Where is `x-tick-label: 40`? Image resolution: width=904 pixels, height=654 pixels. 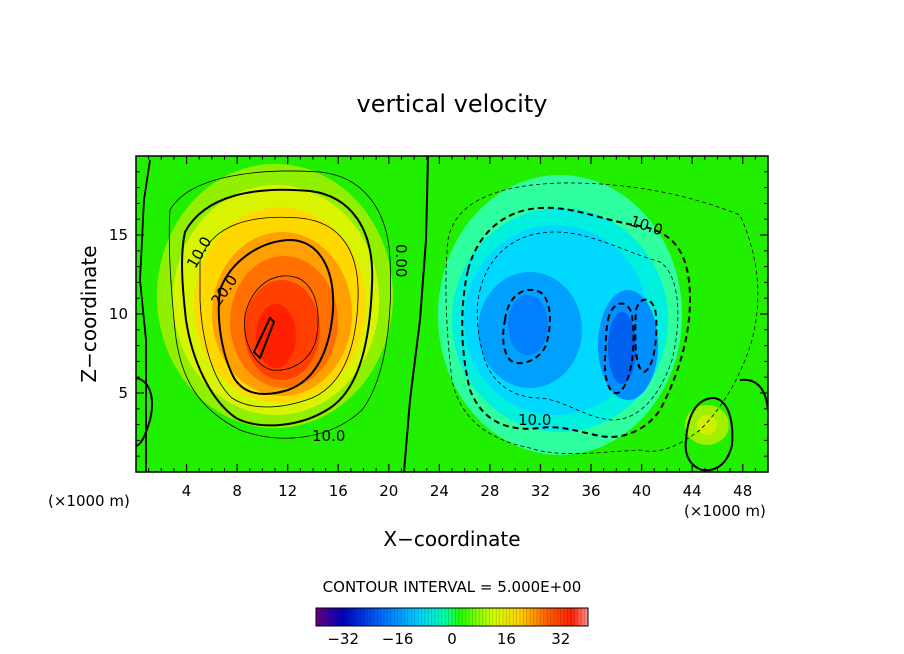 x-tick-label: 40 is located at coordinates (641, 491).